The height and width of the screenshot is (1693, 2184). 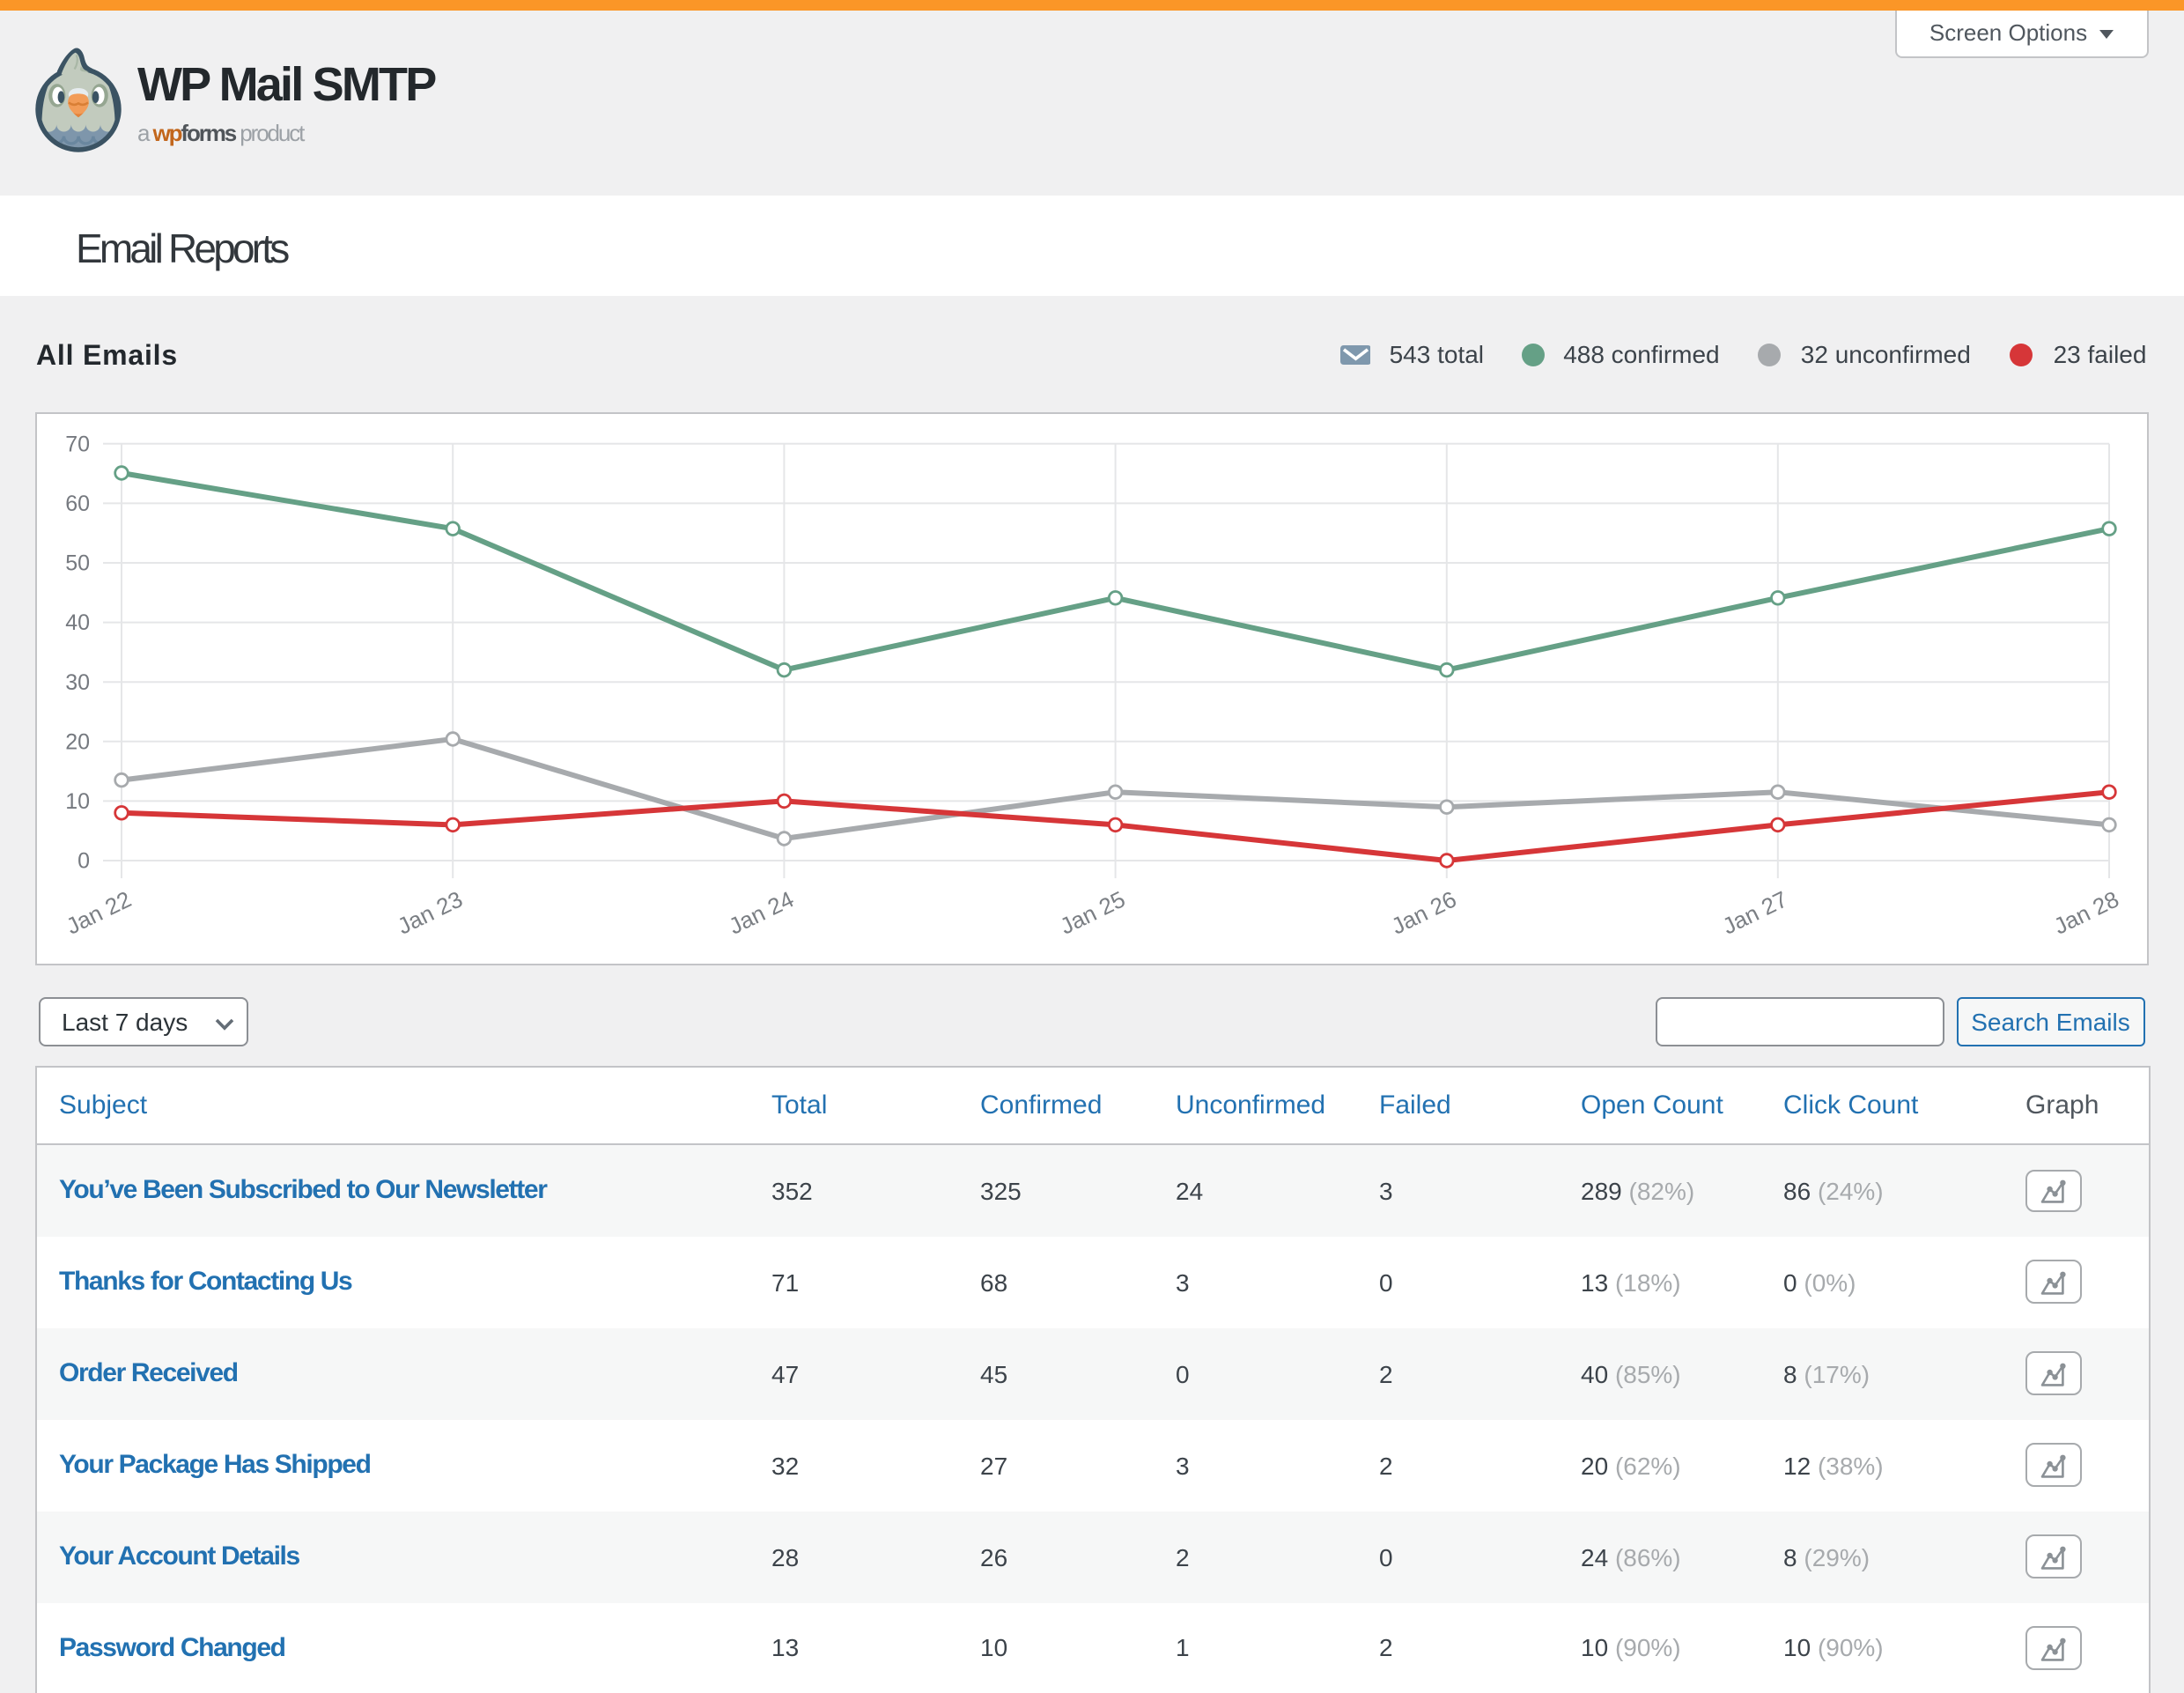 I want to click on svg-text: Jan 24, so click(x=761, y=911).